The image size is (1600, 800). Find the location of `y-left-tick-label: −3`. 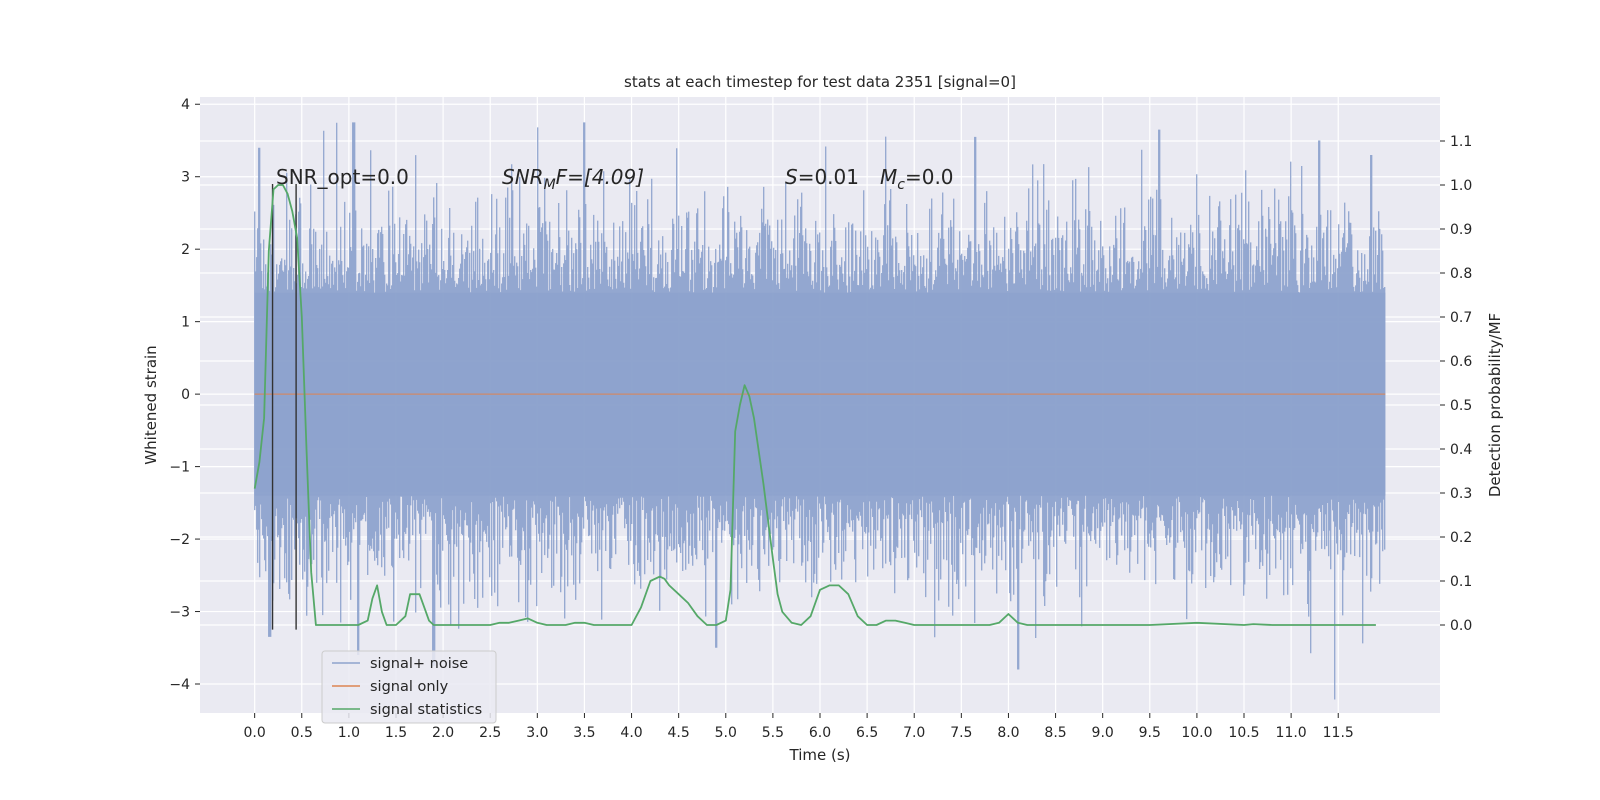

y-left-tick-label: −3 is located at coordinates (179, 613).